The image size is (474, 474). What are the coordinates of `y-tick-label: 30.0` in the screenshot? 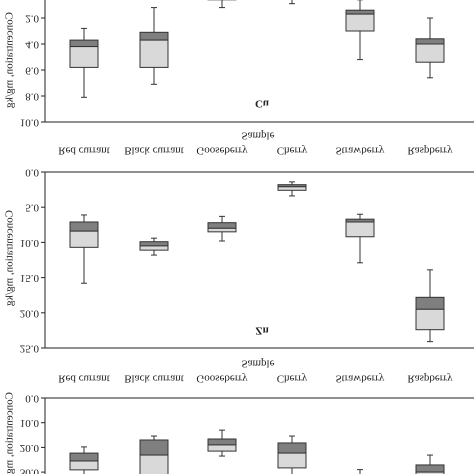 It's located at (30, 470).